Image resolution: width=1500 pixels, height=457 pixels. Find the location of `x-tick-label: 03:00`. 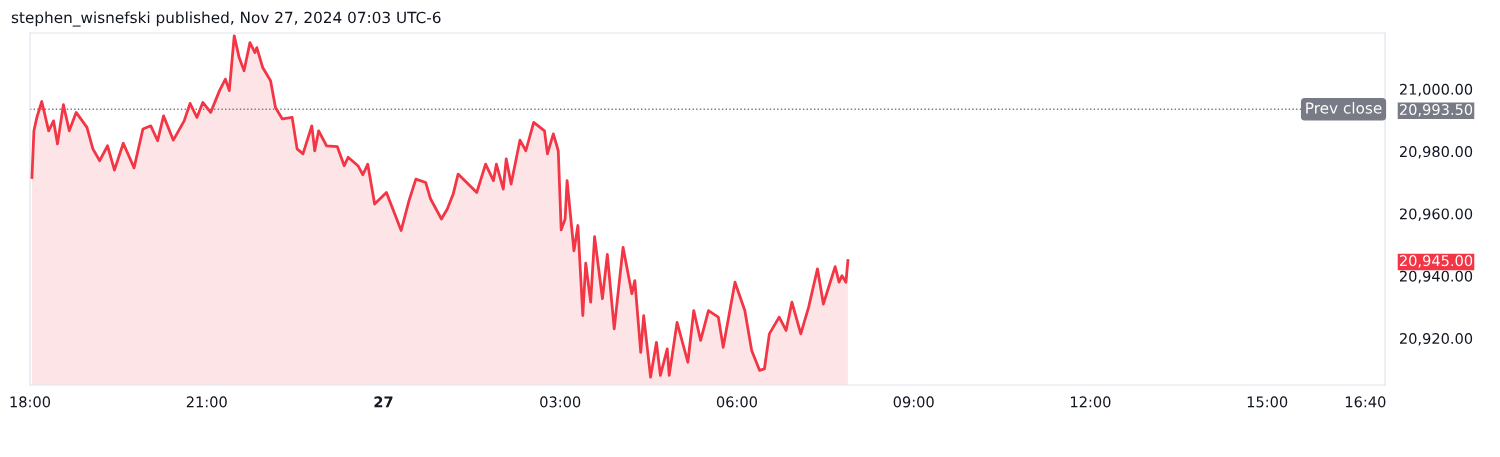

x-tick-label: 03:00 is located at coordinates (560, 402).